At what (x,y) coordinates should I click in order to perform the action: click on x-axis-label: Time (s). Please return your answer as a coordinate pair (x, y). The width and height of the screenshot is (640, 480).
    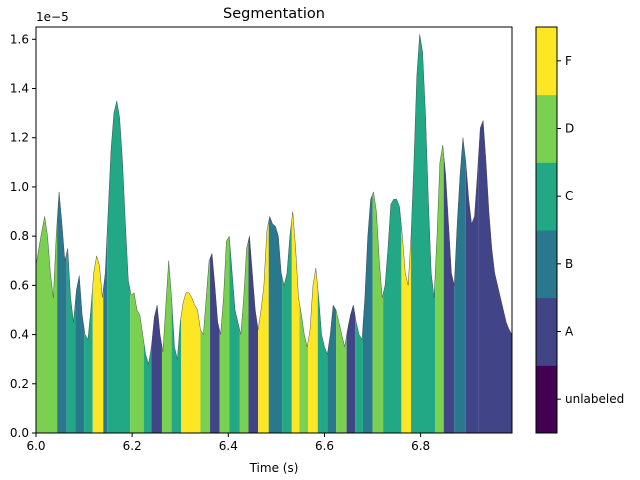
    Looking at the image, I should click on (274, 468).